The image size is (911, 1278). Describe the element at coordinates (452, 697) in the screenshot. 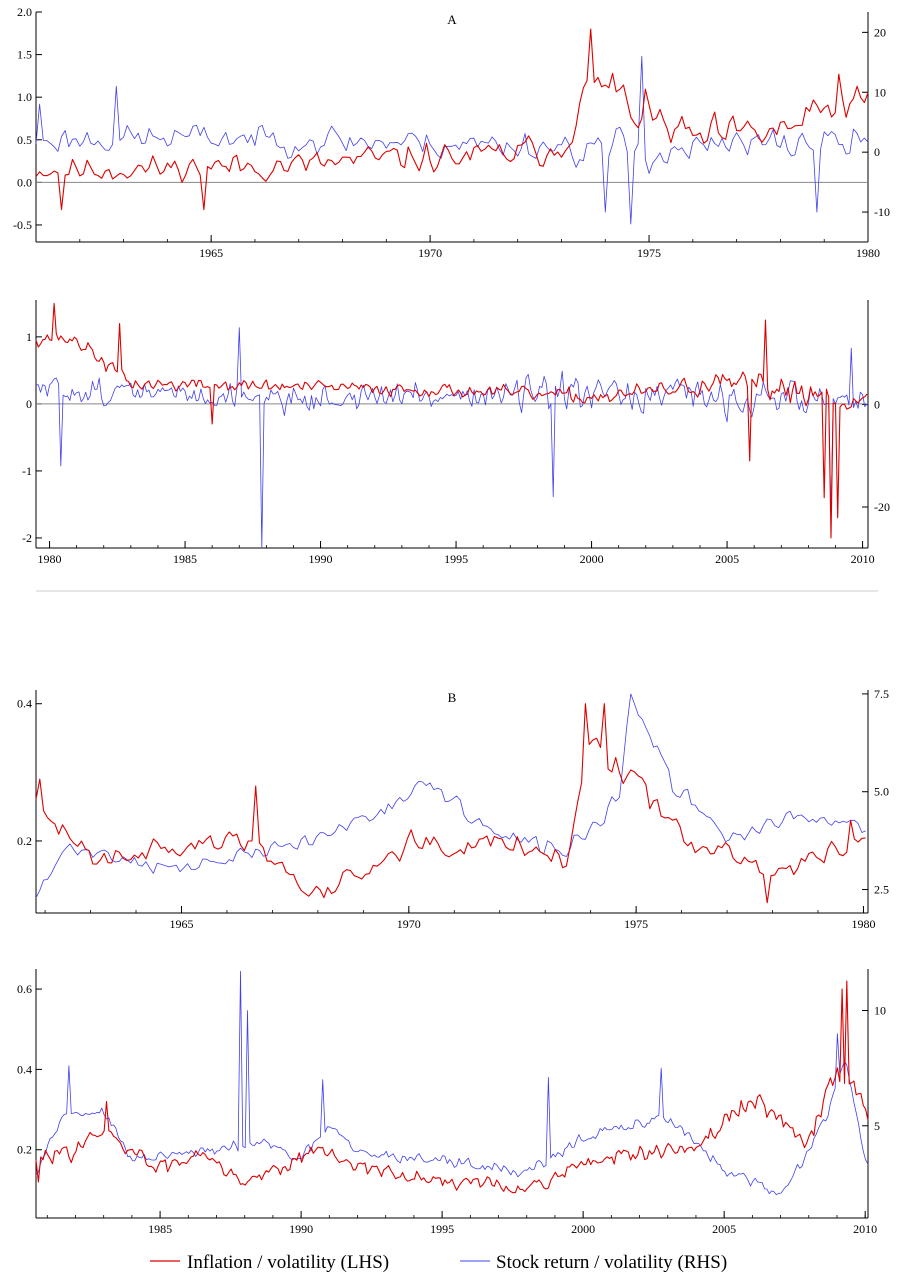

I see `panel-title: B` at that location.